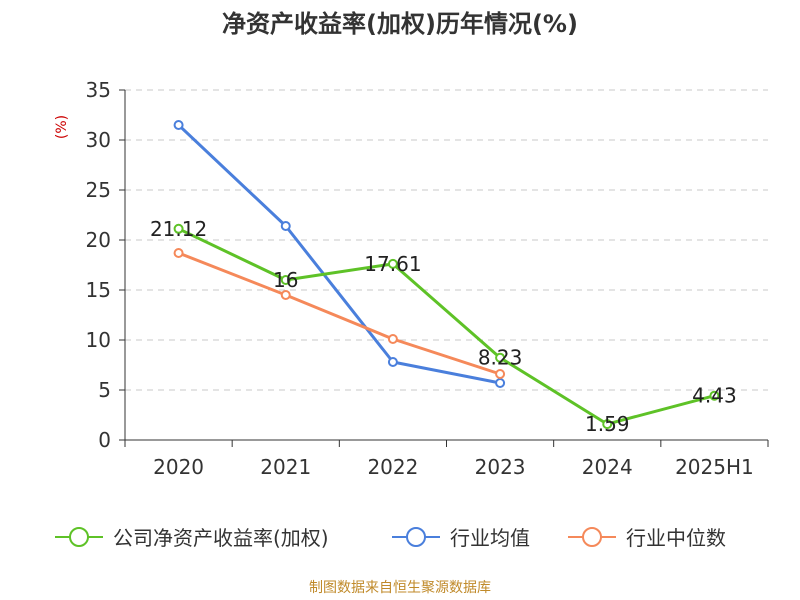 The image size is (800, 600). What do you see at coordinates (500, 467) in the screenshot?
I see `x-tick-label: 2023` at bounding box center [500, 467].